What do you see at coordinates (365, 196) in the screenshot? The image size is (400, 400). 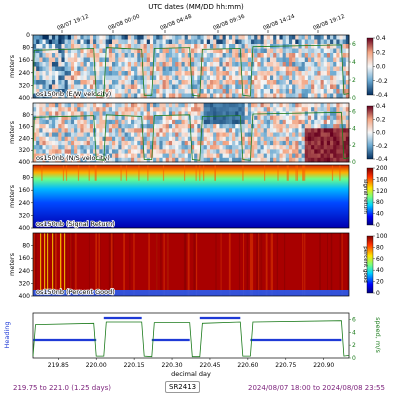 I see `colorbar-label: signal return` at bounding box center [365, 196].